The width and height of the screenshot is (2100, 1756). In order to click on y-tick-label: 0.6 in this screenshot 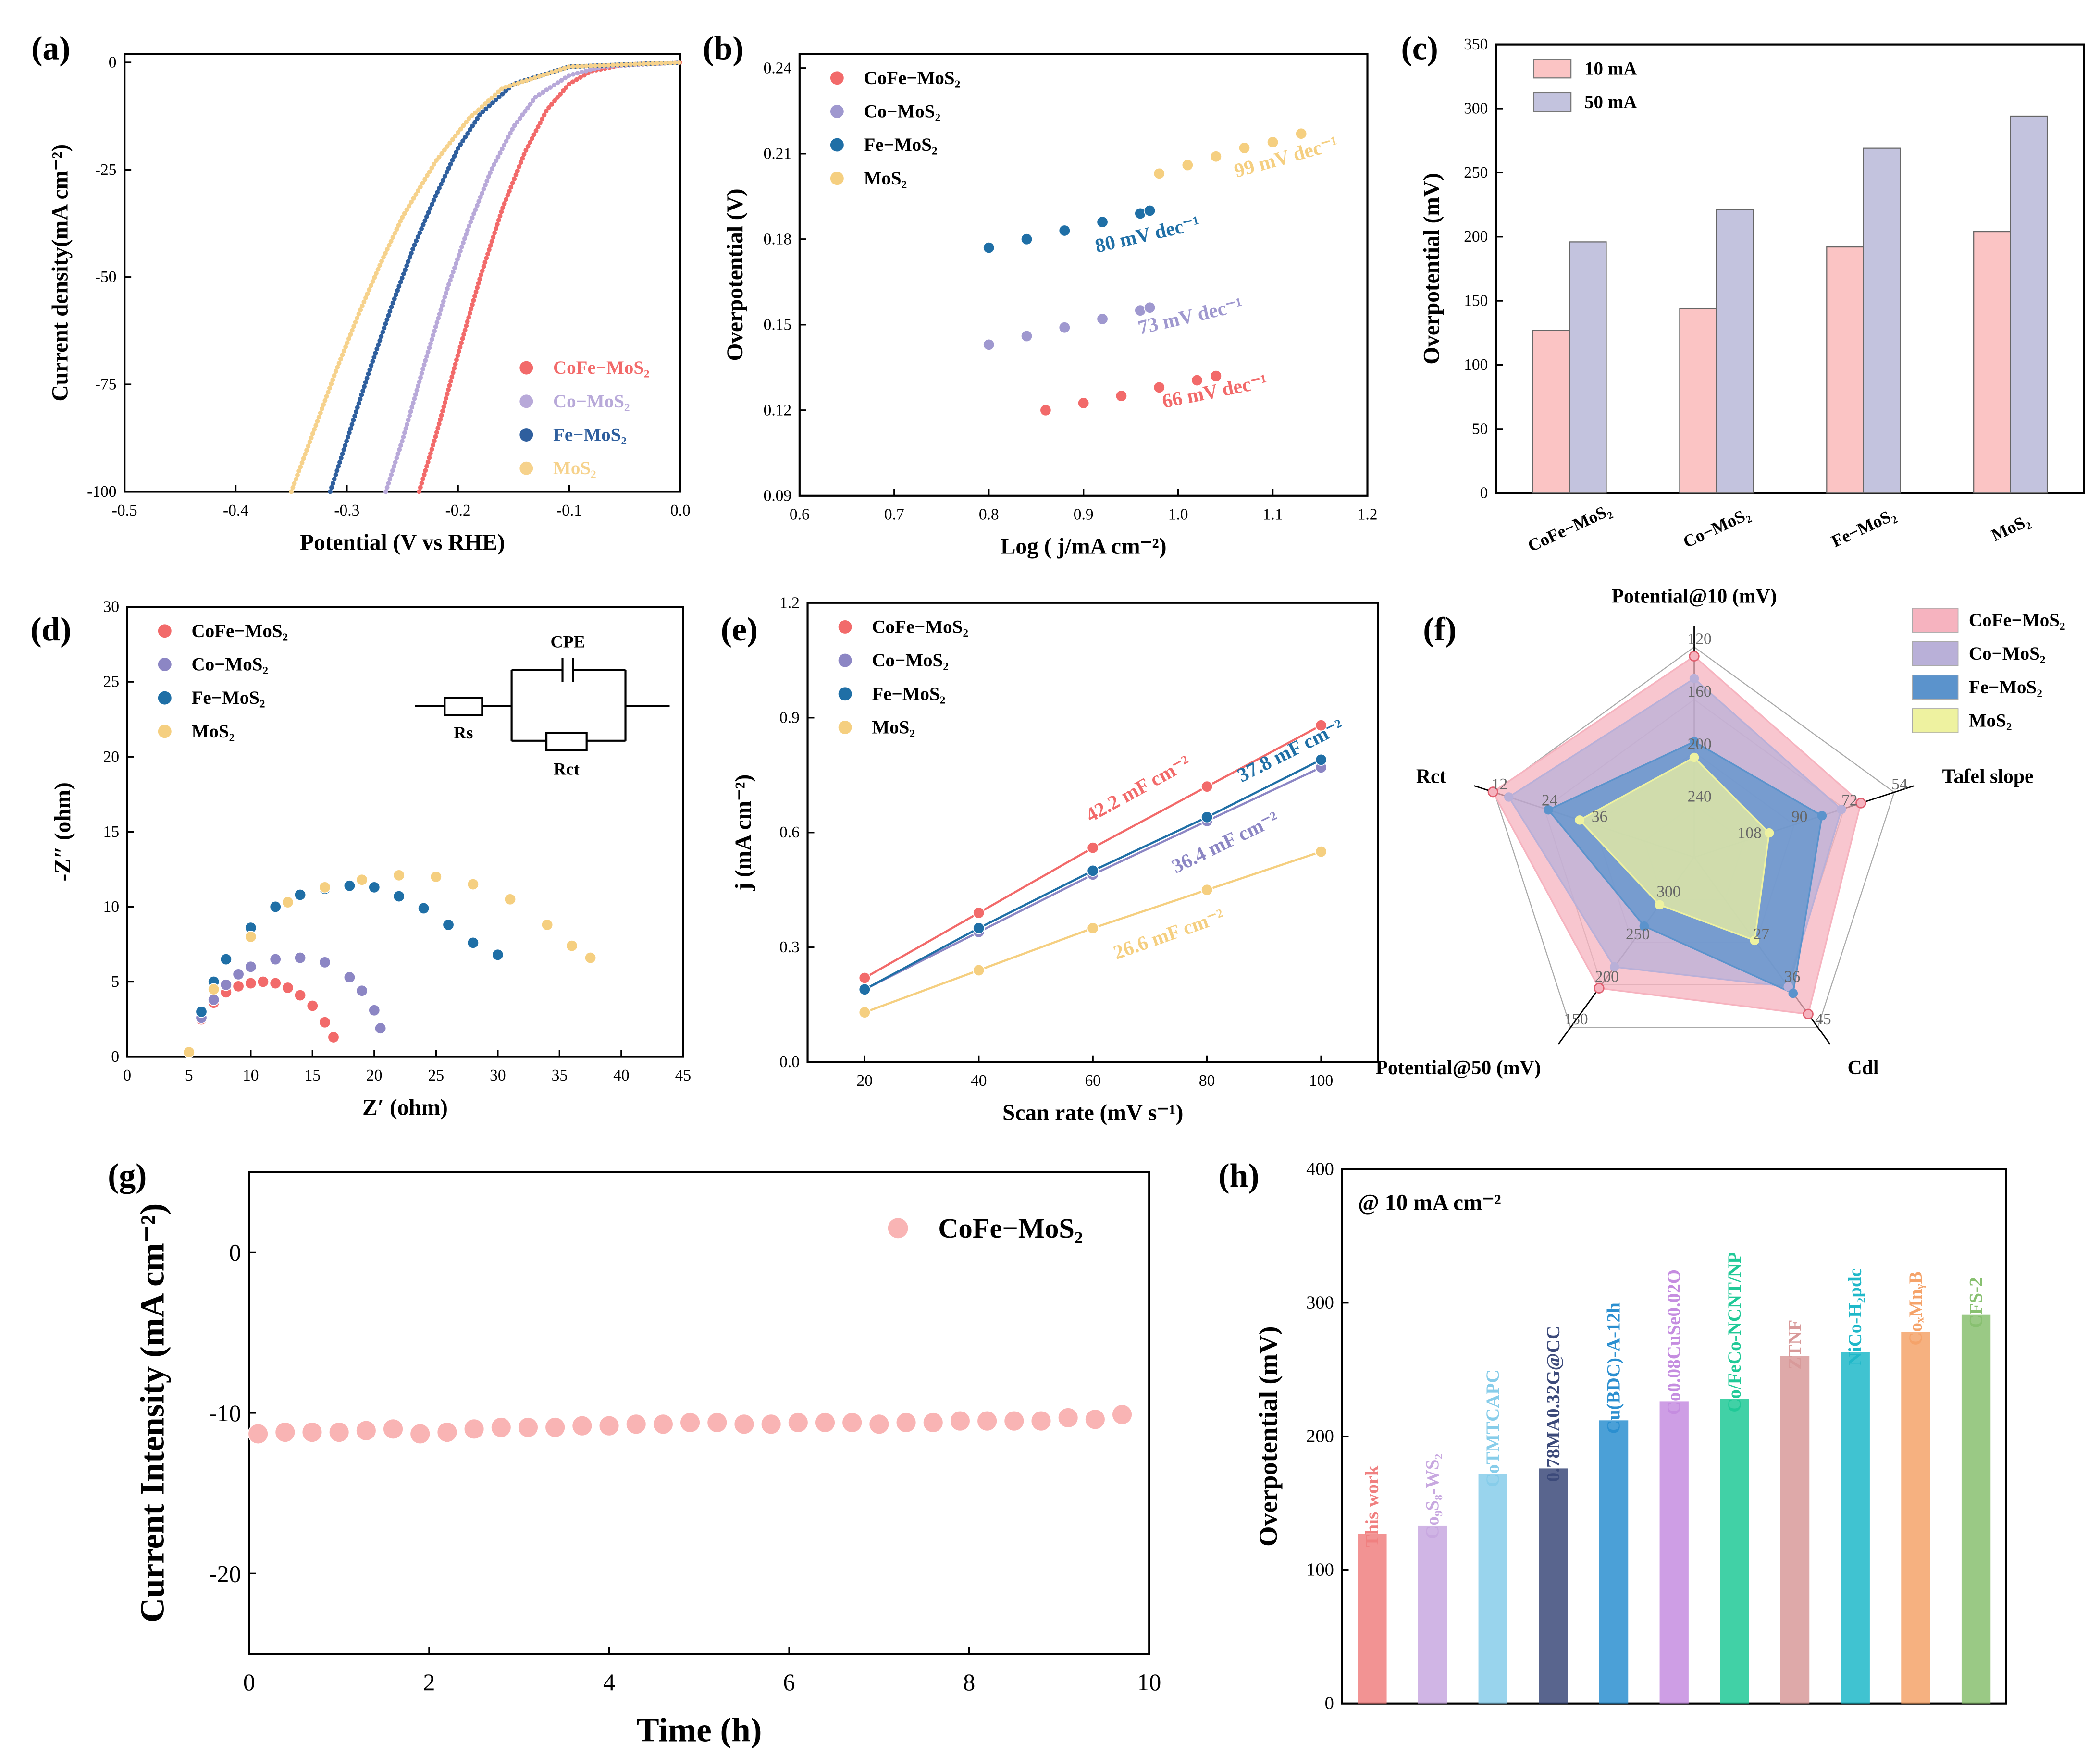, I will do `click(790, 832)`.